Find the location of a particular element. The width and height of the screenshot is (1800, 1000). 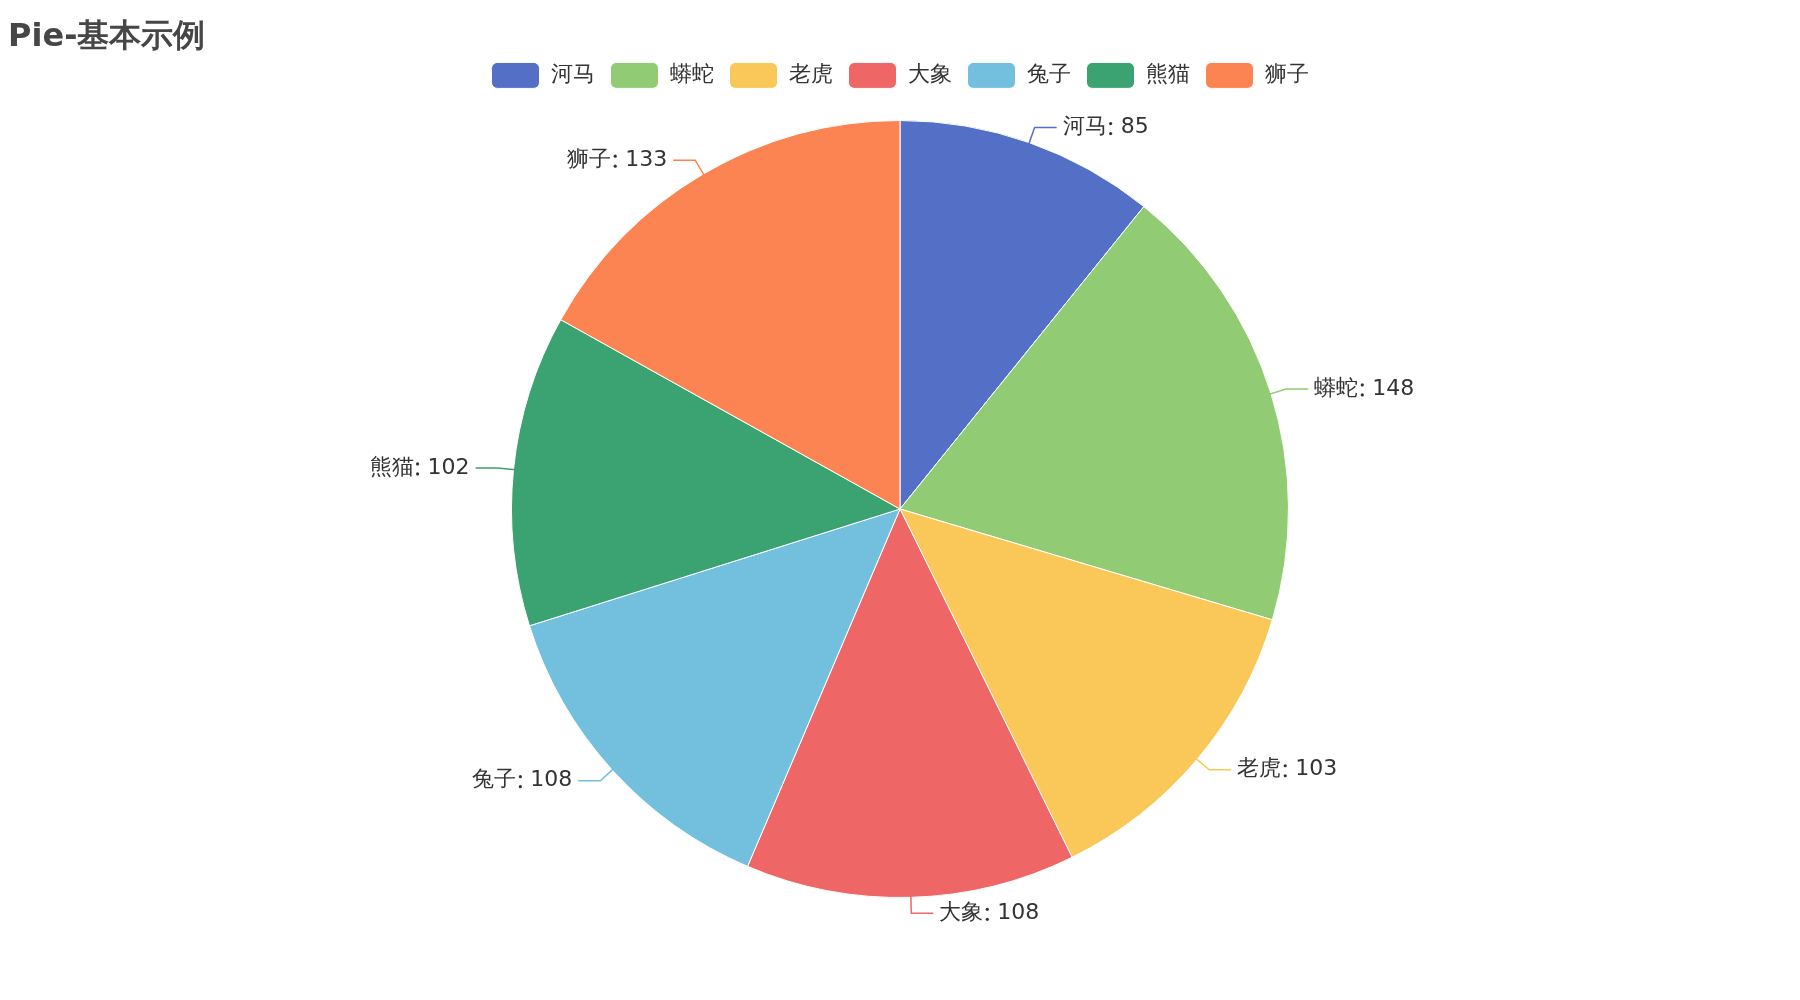

legend-label: 大象 is located at coordinates (929, 74).